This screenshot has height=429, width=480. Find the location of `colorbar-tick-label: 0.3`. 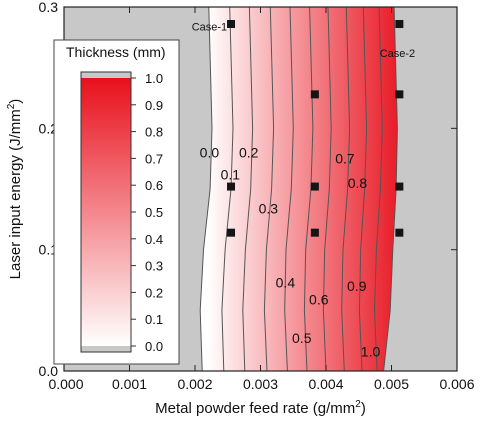

colorbar-tick-label: 0.3 is located at coordinates (154, 266).